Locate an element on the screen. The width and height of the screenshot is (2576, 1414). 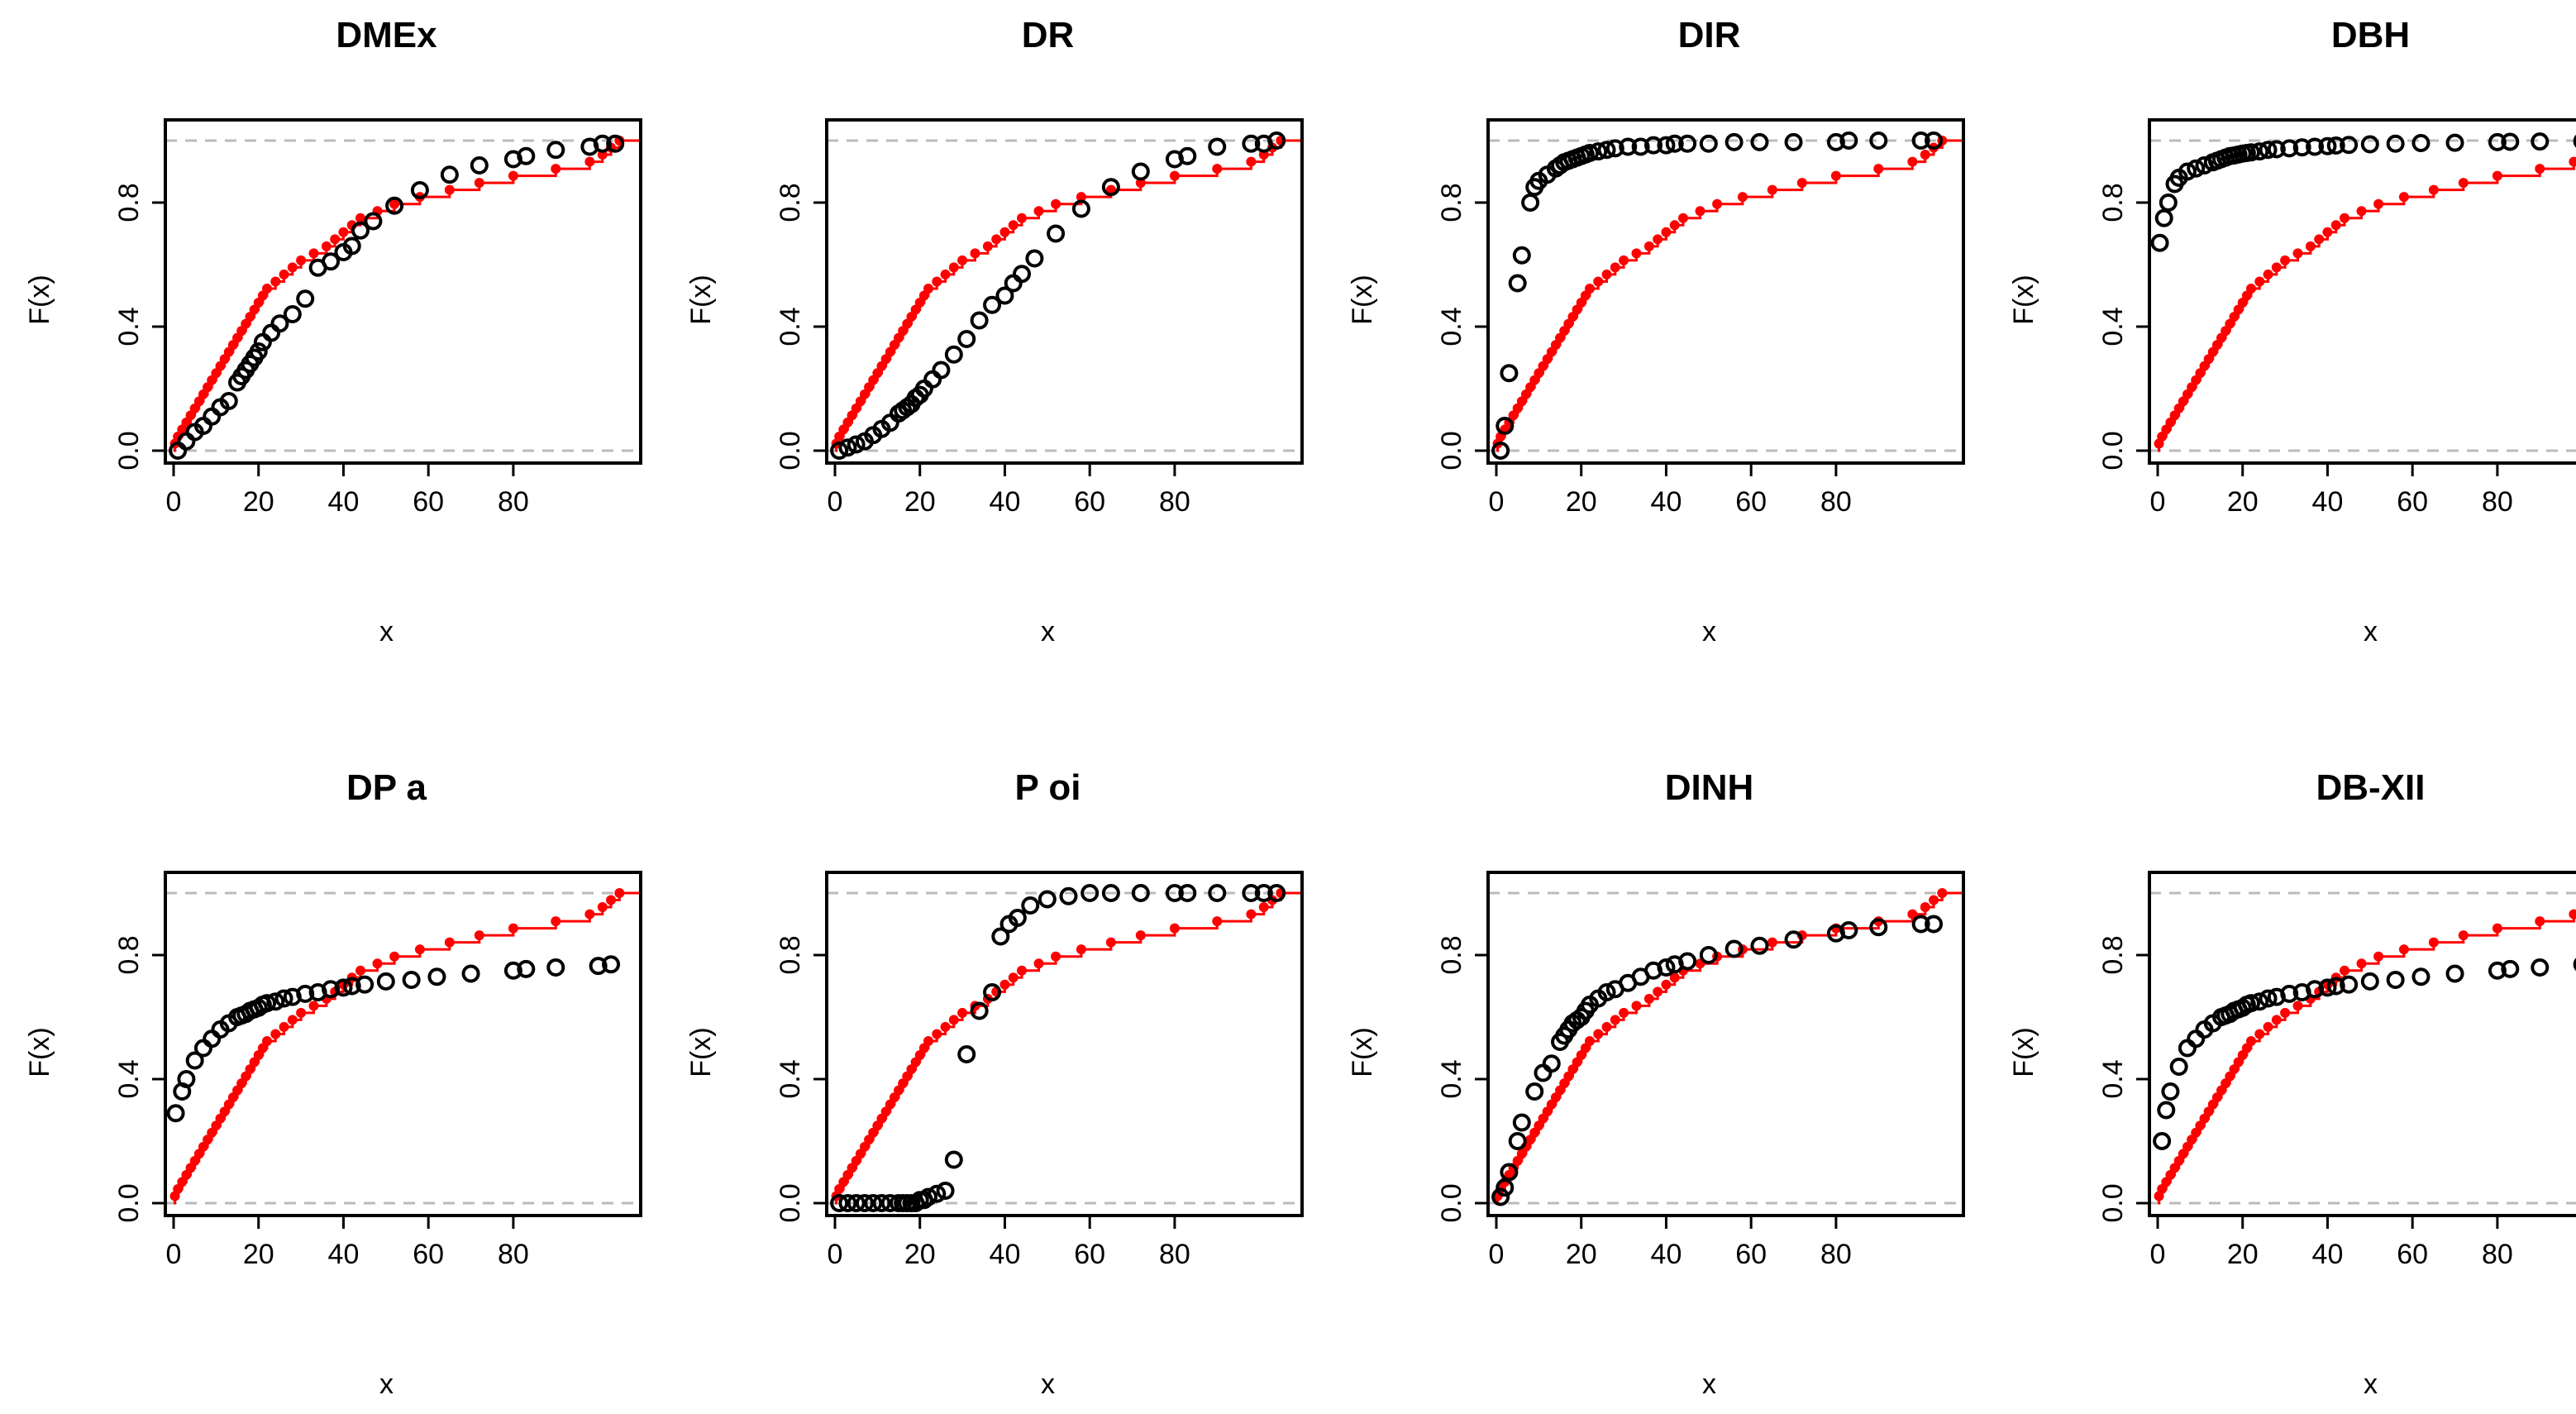
chart1-x-axis-label: x is located at coordinates (1048, 631).